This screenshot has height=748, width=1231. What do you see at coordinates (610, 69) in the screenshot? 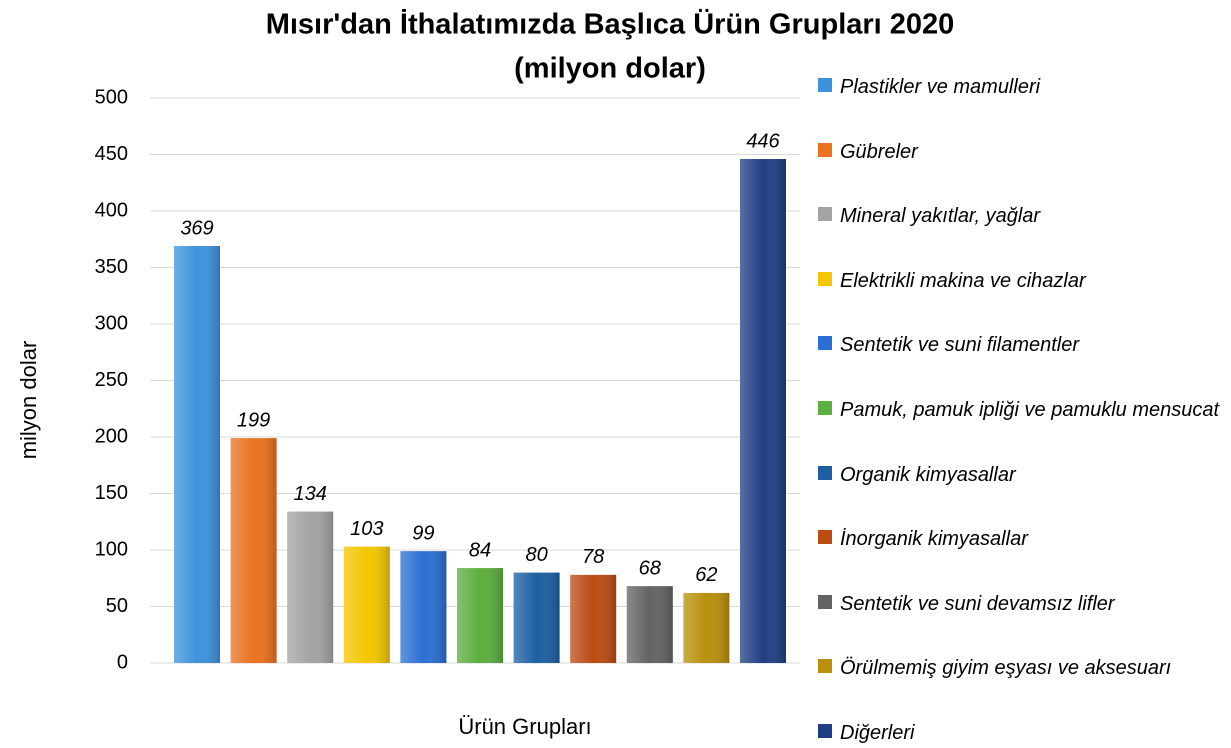
I see `chart-subtitle: (milyon dolar)` at bounding box center [610, 69].